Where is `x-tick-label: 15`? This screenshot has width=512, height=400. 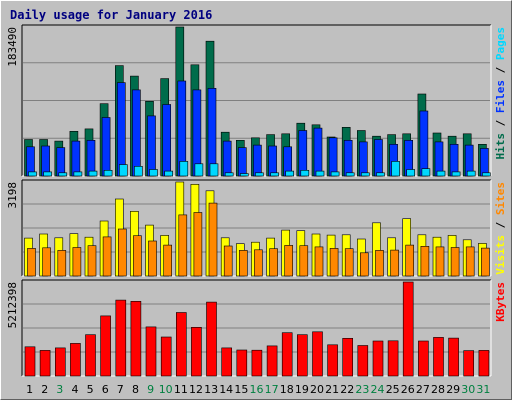 x-tick-label: 15 is located at coordinates (241, 389).